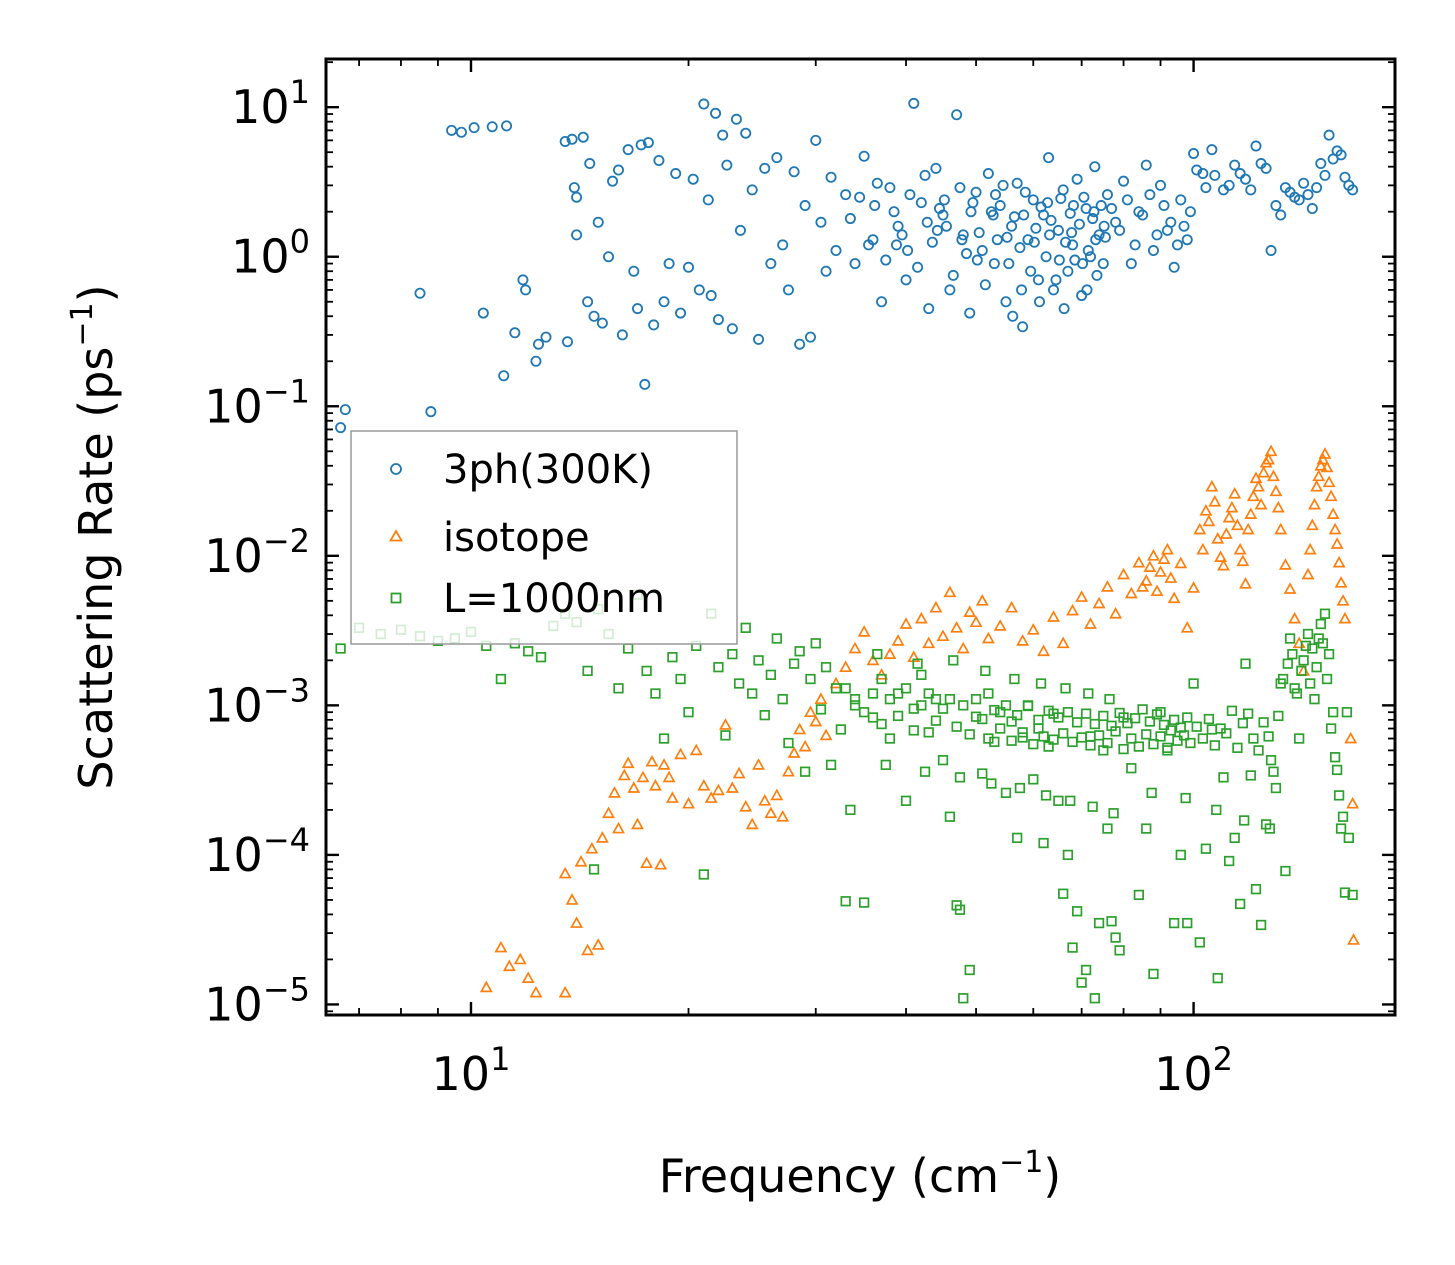  Describe the element at coordinates (270, 253) in the screenshot. I see `y-tick-label: 10⁰` at that location.